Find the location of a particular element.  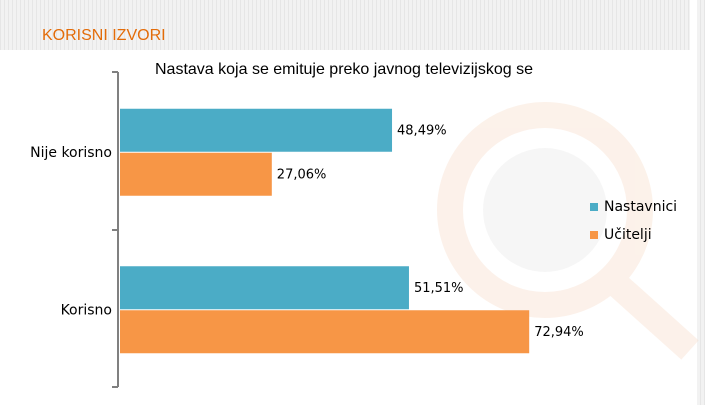

legend-label: Nastavnici is located at coordinates (640, 207).